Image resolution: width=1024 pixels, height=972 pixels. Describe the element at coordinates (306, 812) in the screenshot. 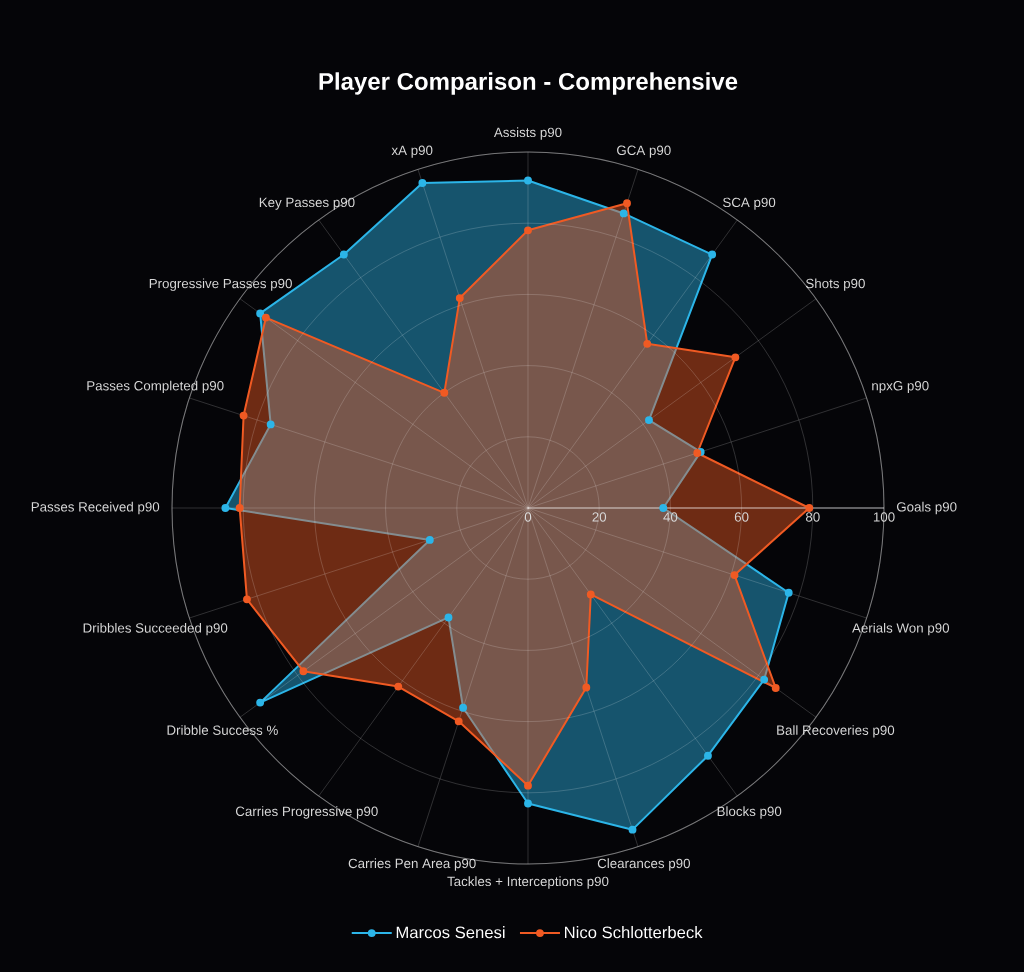

I see `spoke-label: Carries Progressive p90` at that location.